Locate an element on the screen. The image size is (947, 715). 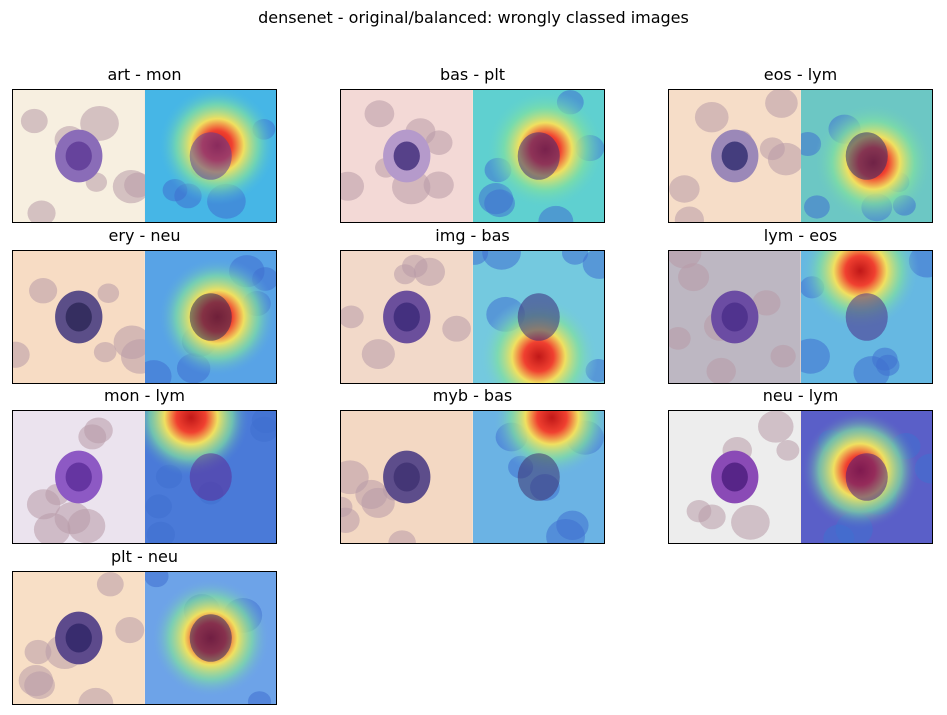
image-panel: myb - bas is located at coordinates (472, 465).